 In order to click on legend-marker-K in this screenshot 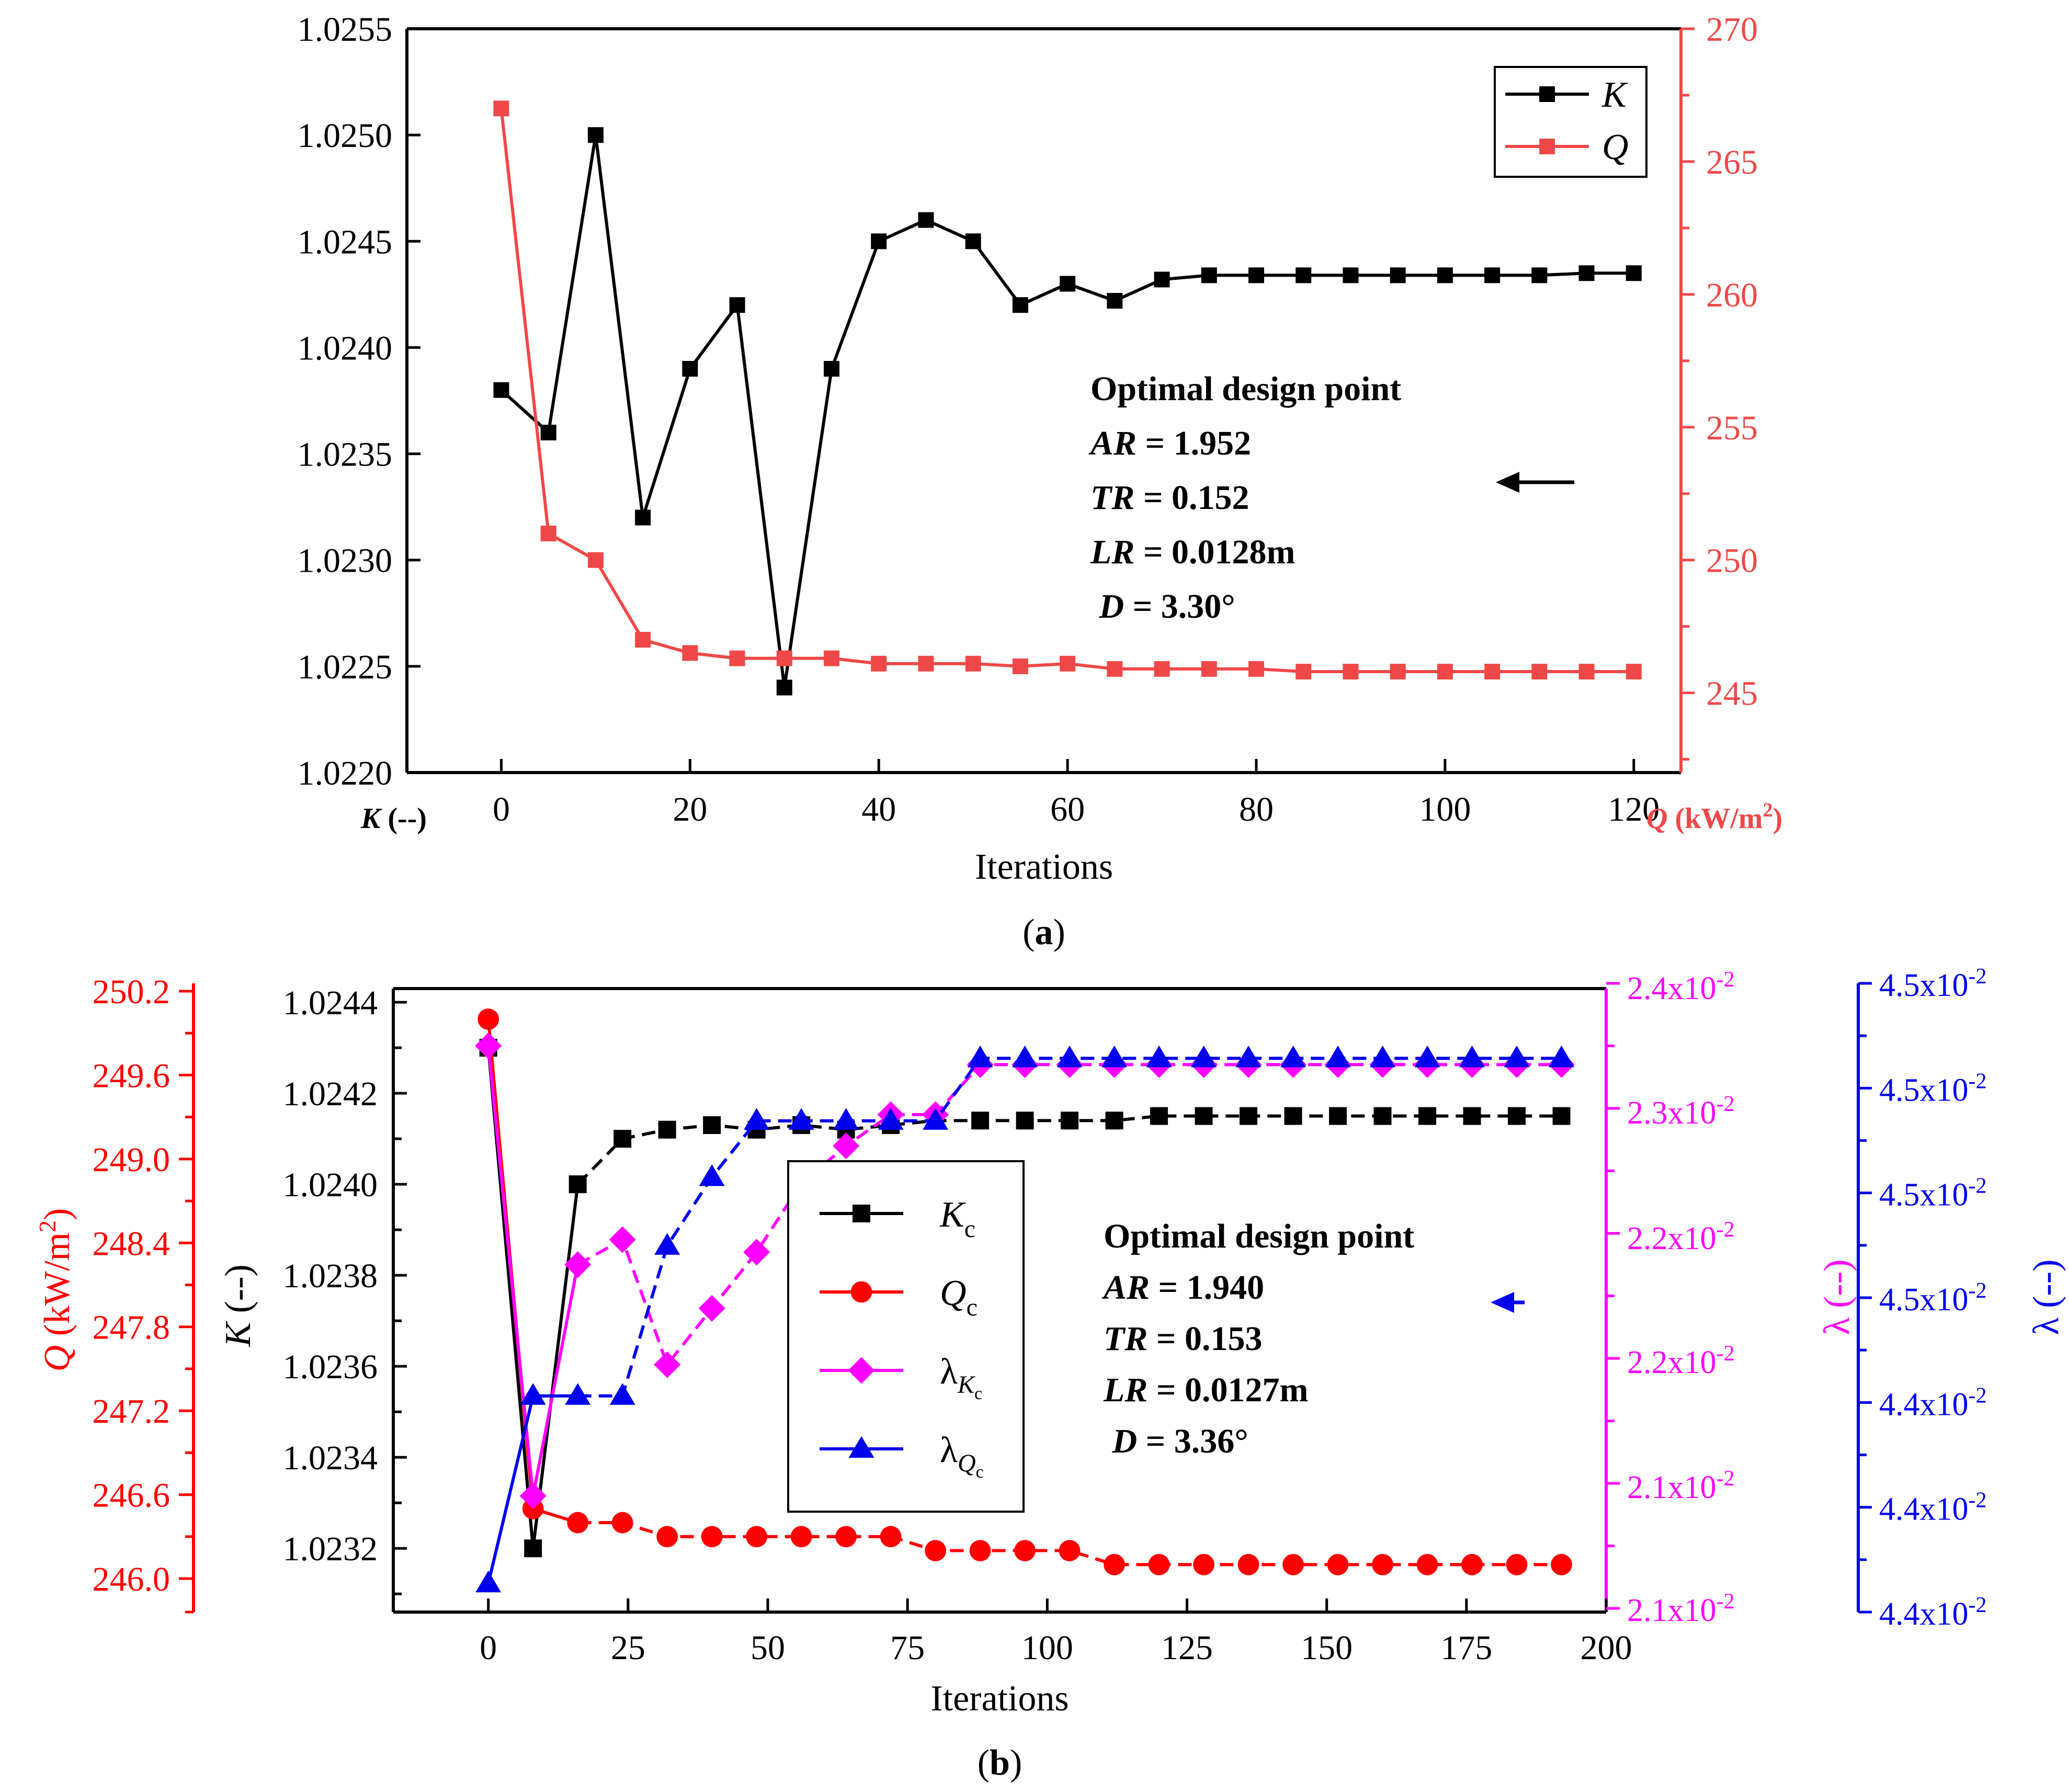, I will do `click(1547, 94)`.